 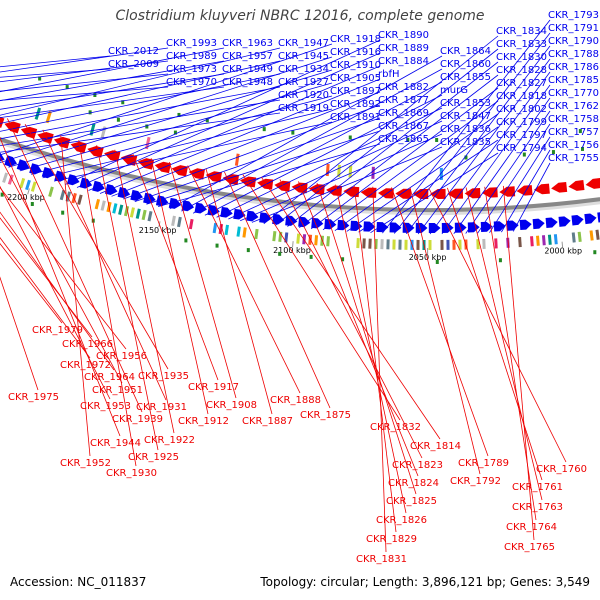 What do you see at coordinates (85, 463) in the screenshot?
I see `reverse-gene-label: CKR_1952` at bounding box center [85, 463].